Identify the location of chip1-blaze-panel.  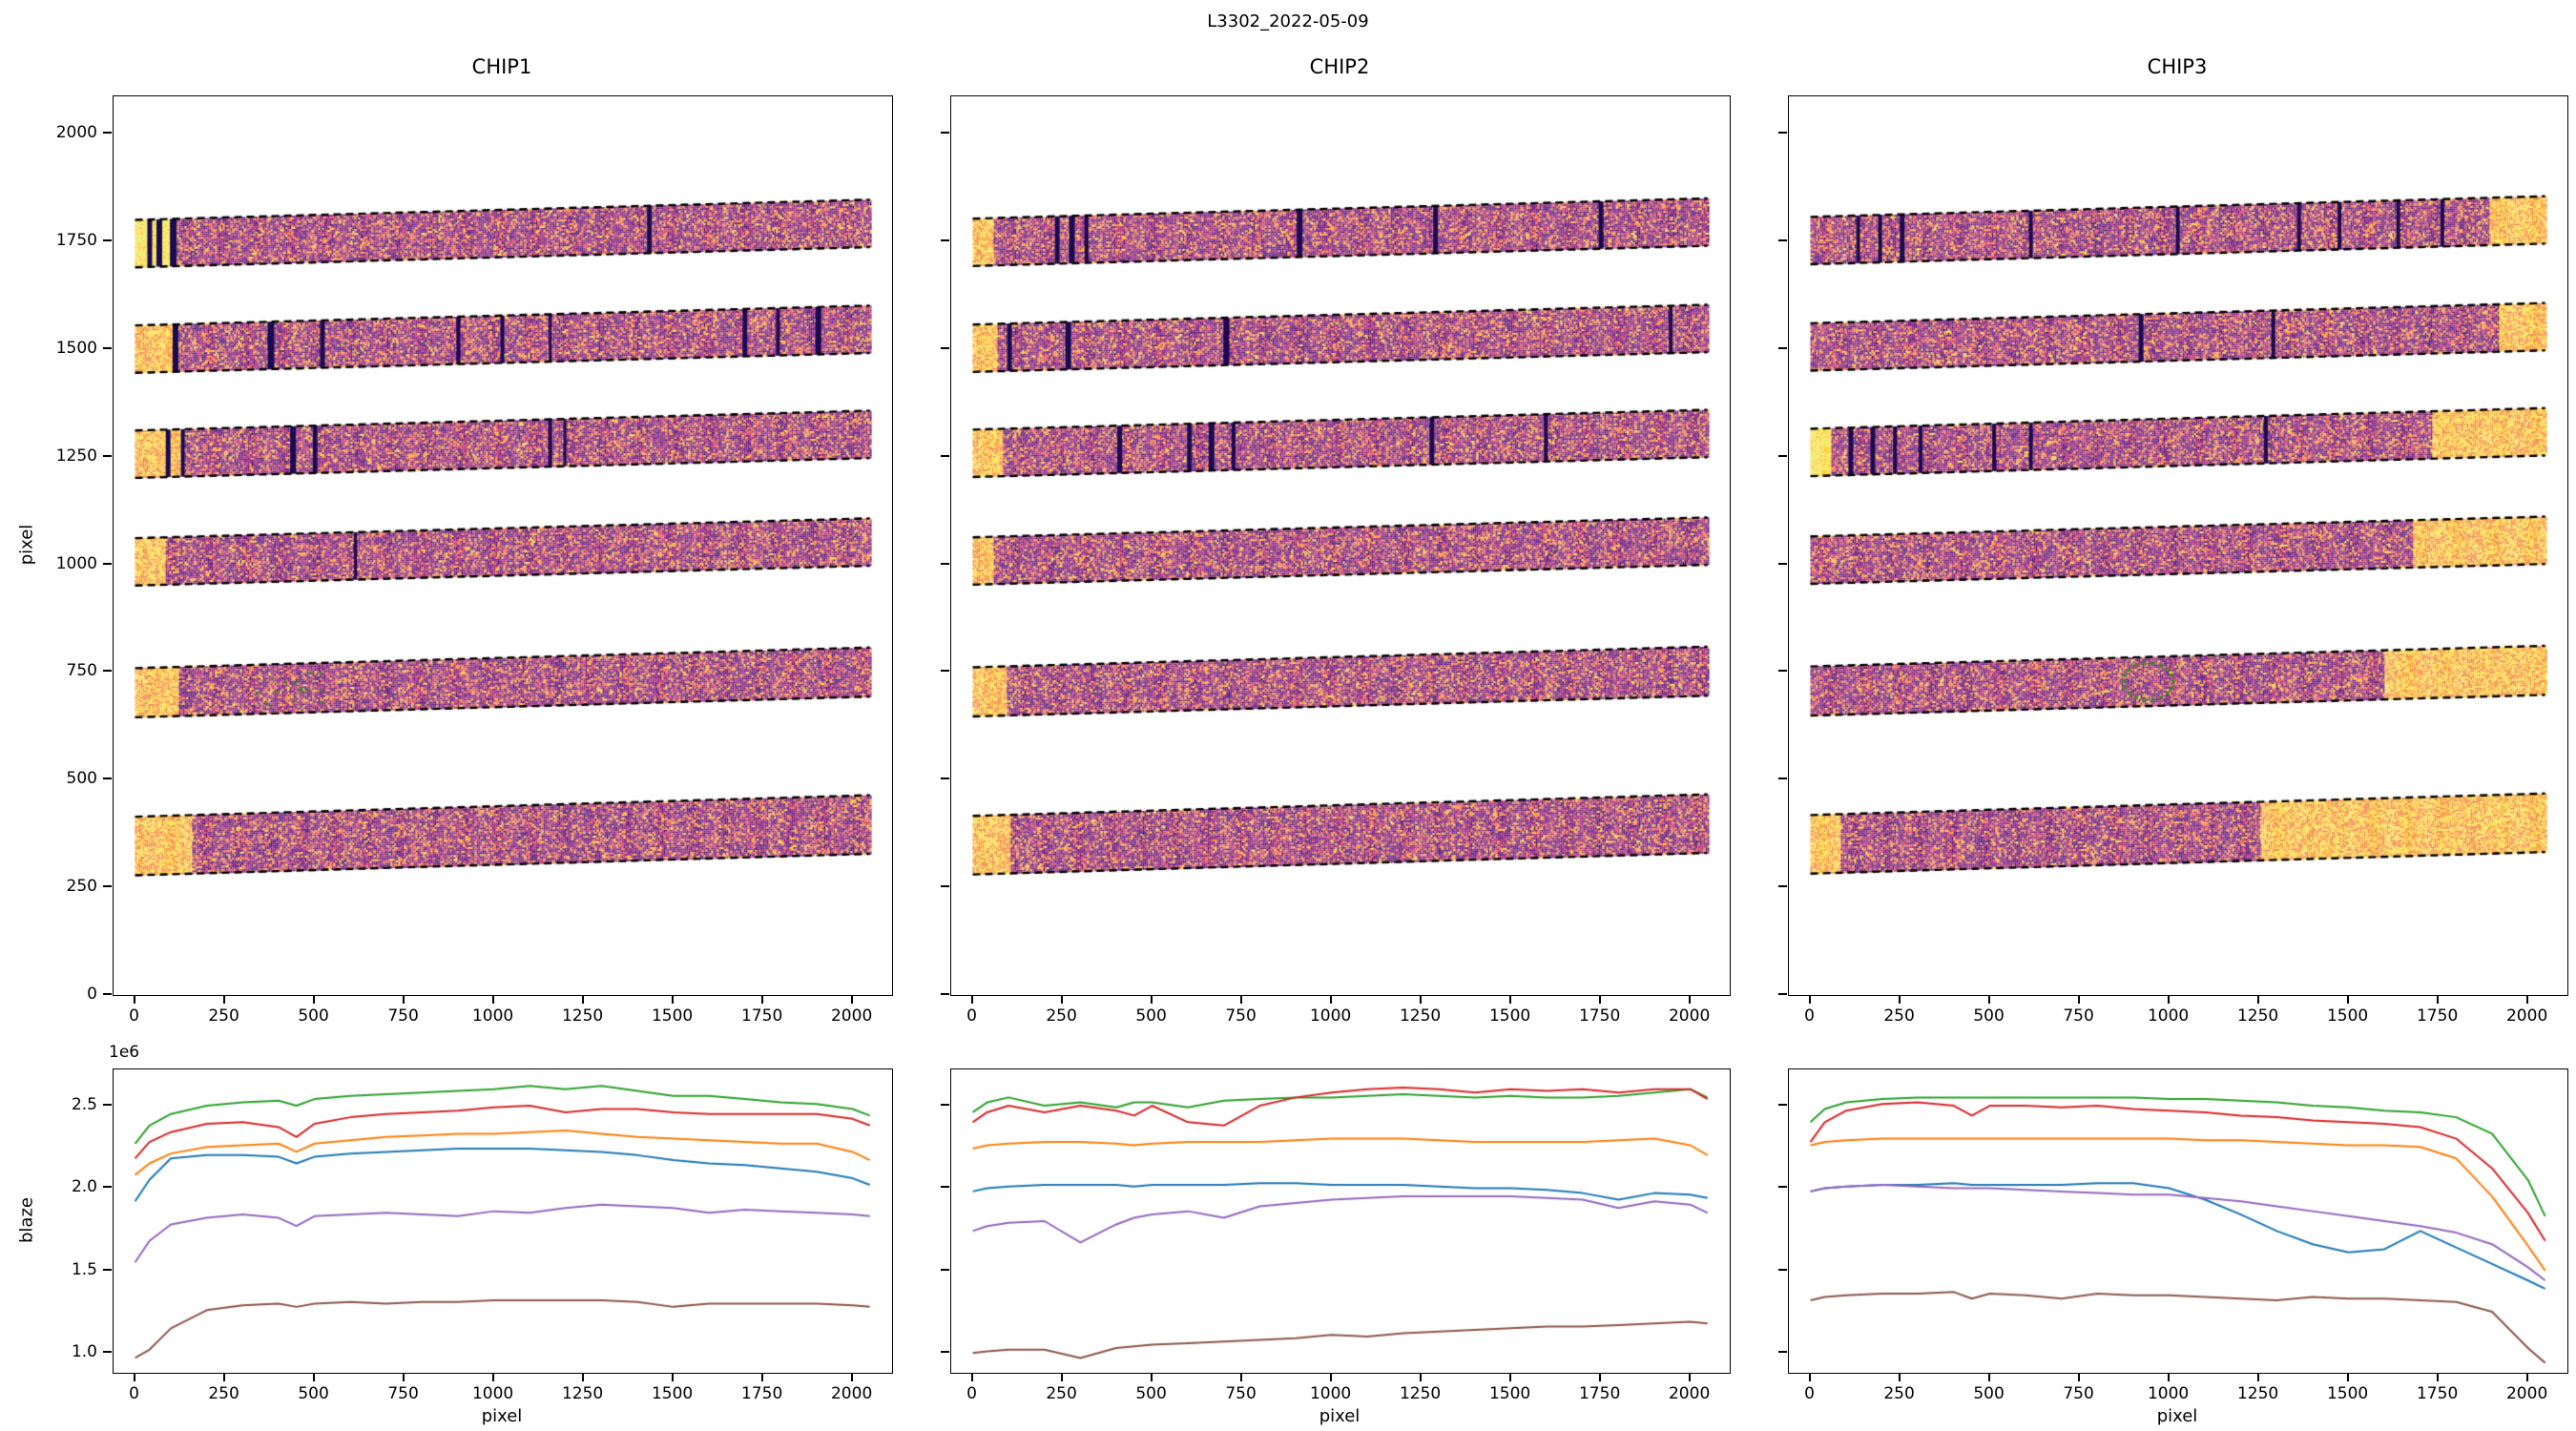
(503, 1221).